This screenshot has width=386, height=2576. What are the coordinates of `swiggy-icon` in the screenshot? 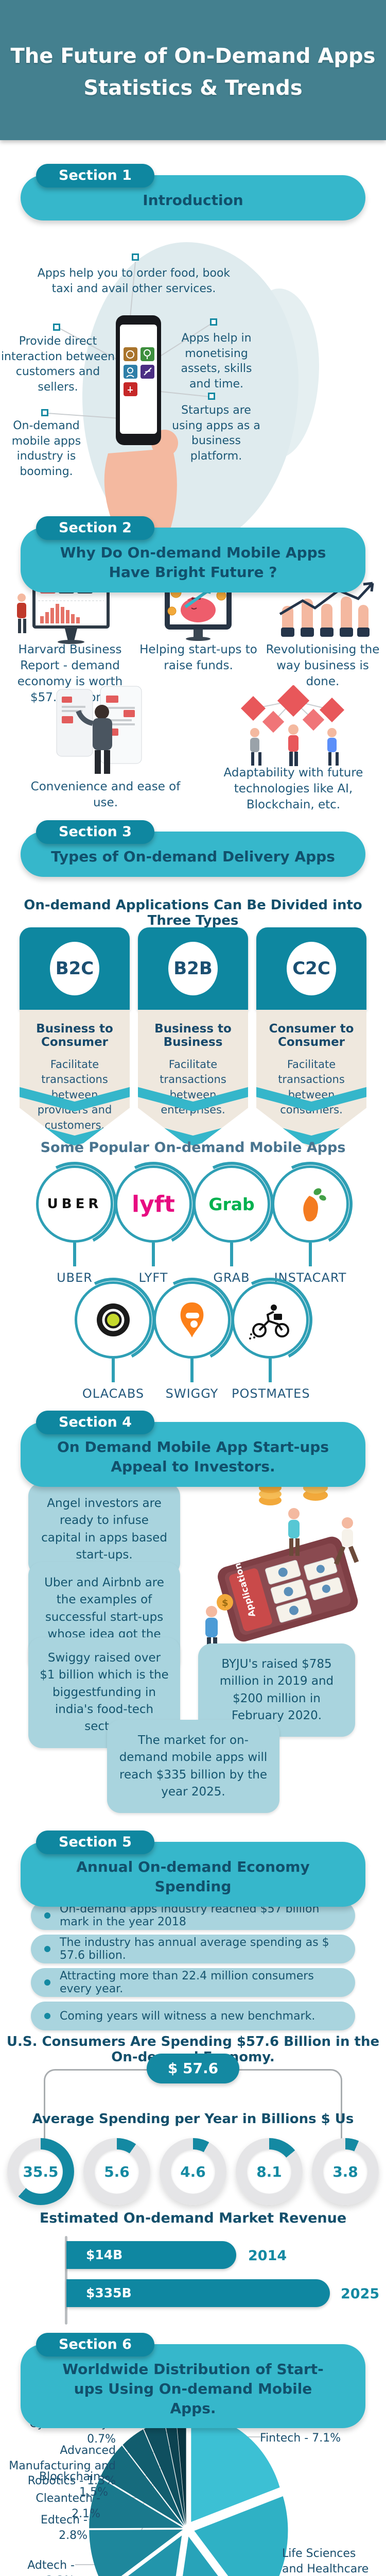 It's located at (192, 1319).